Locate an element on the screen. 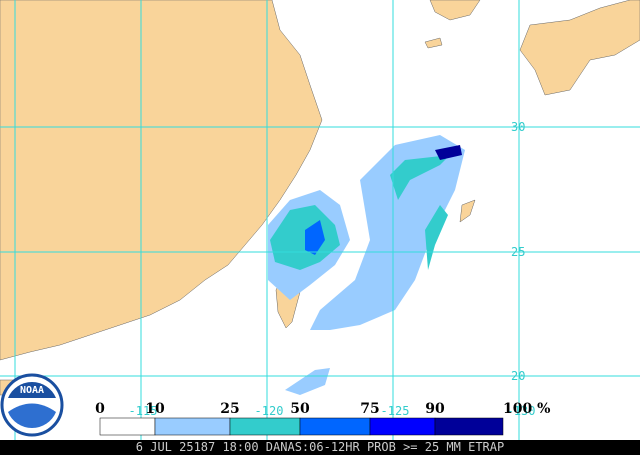  lat-label: 30 is located at coordinates (518, 127).